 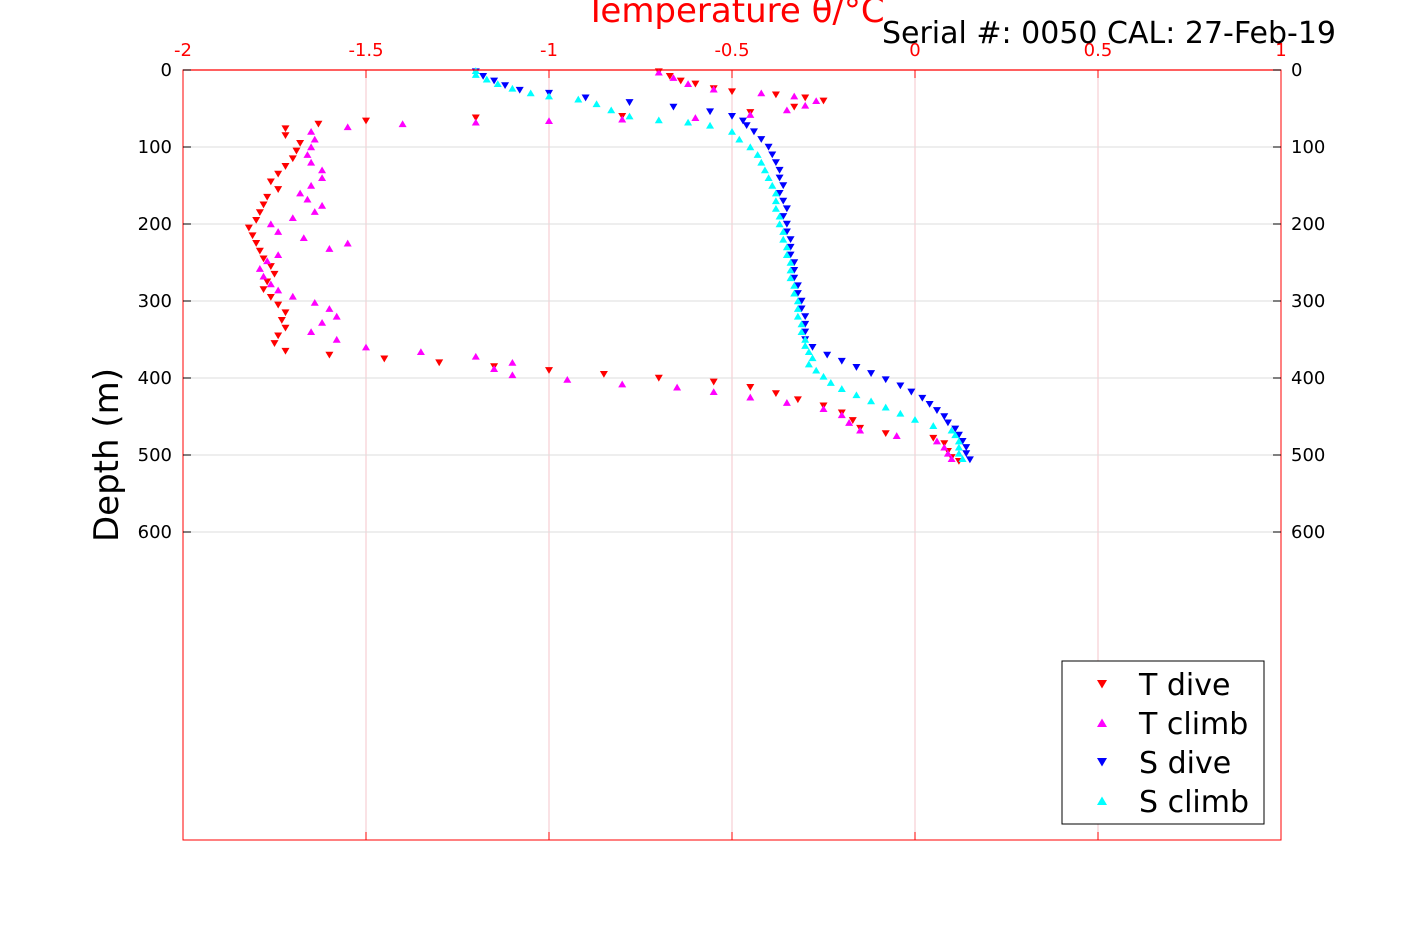 What do you see at coordinates (731, 50) in the screenshot?
I see `x-tick-label: -0.5` at bounding box center [731, 50].